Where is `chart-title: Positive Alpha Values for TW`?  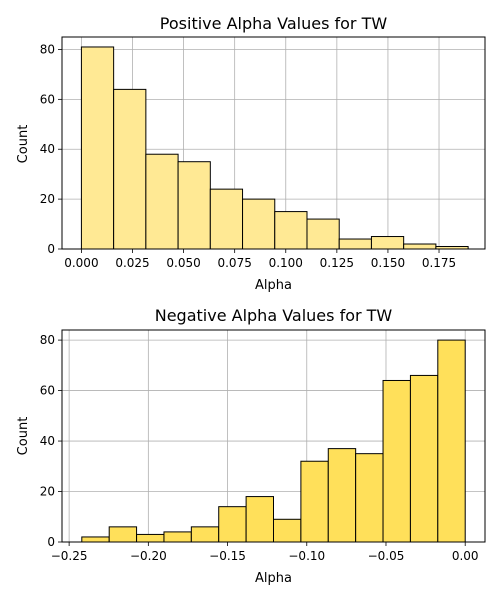 chart-title: Positive Alpha Values for TW is located at coordinates (274, 23).